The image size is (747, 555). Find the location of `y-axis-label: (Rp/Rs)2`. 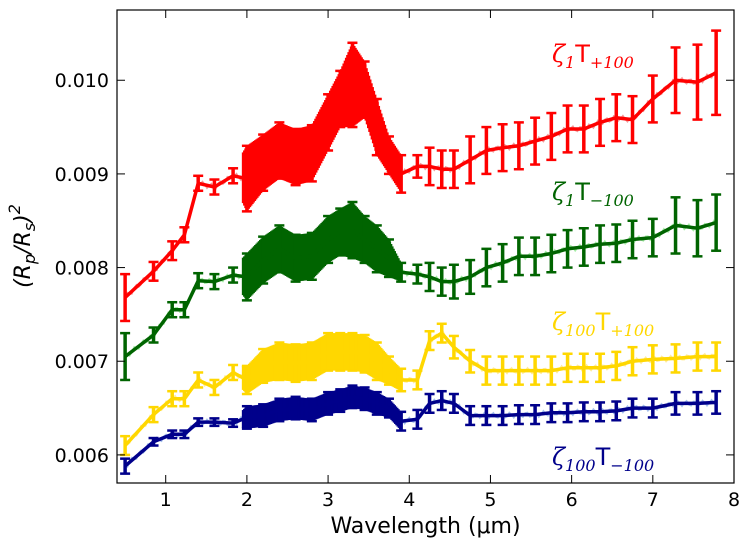

y-axis-label: (Rp/Rs)2 is located at coordinates (22, 246).